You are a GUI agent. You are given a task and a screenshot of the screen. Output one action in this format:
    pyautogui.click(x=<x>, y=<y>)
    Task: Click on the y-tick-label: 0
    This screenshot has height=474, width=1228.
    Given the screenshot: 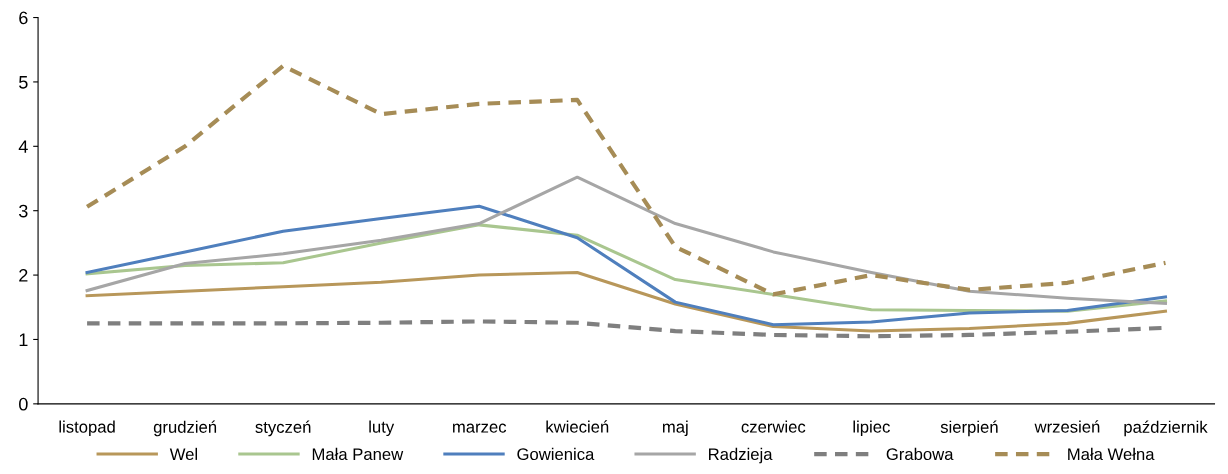 What is the action you would take?
    pyautogui.click(x=23, y=404)
    